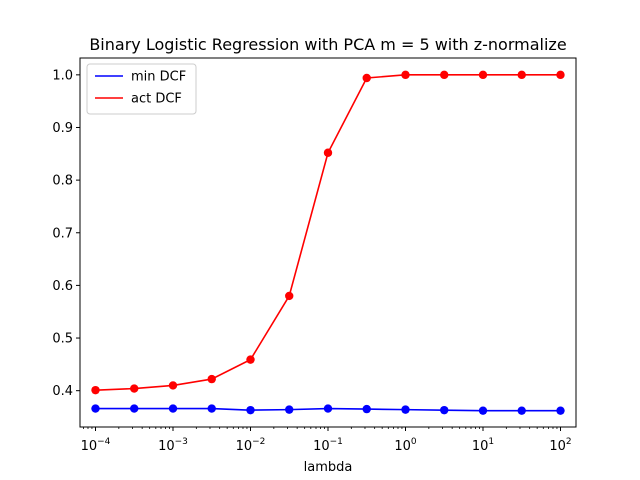 This screenshot has height=480, width=640. I want to click on x-tick-label: 10², so click(560, 445).